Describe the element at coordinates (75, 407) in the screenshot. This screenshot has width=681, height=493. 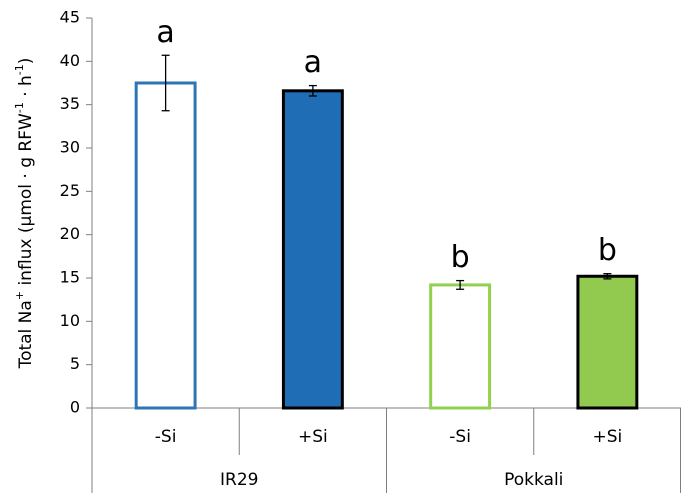
I see `y-tick-label: 0` at that location.